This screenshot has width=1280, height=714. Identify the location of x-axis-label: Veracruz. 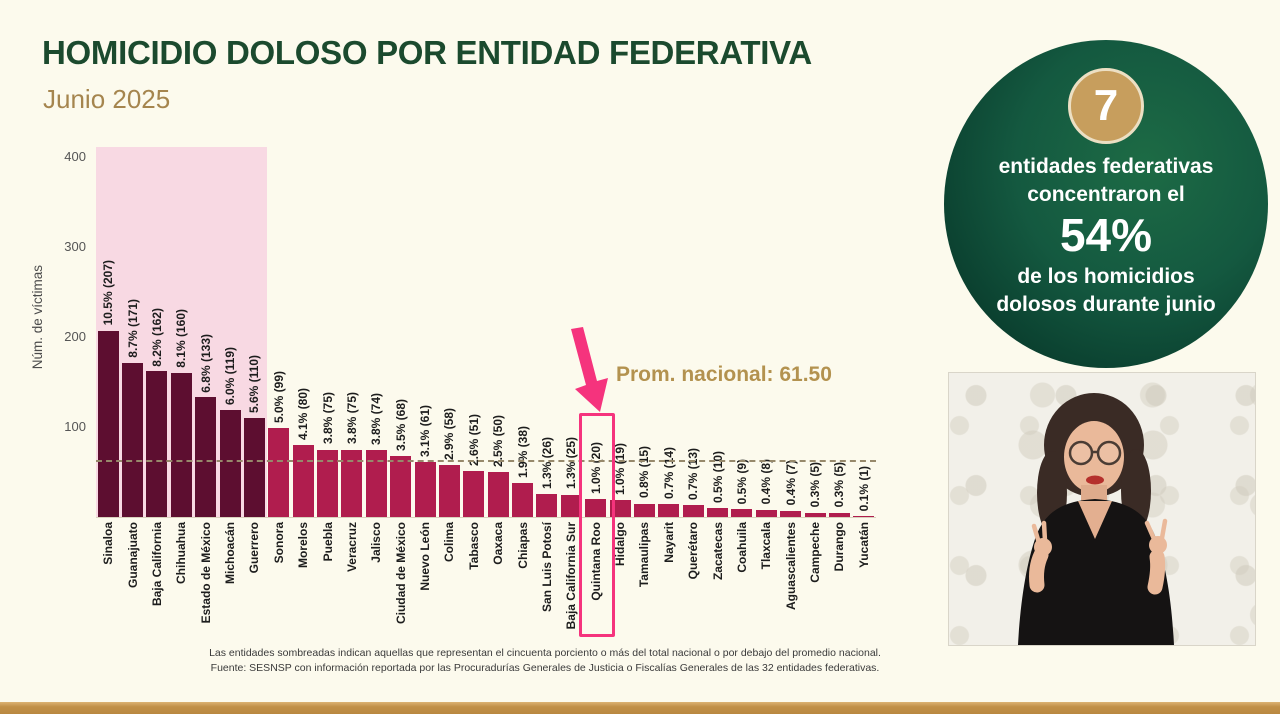
(351, 547).